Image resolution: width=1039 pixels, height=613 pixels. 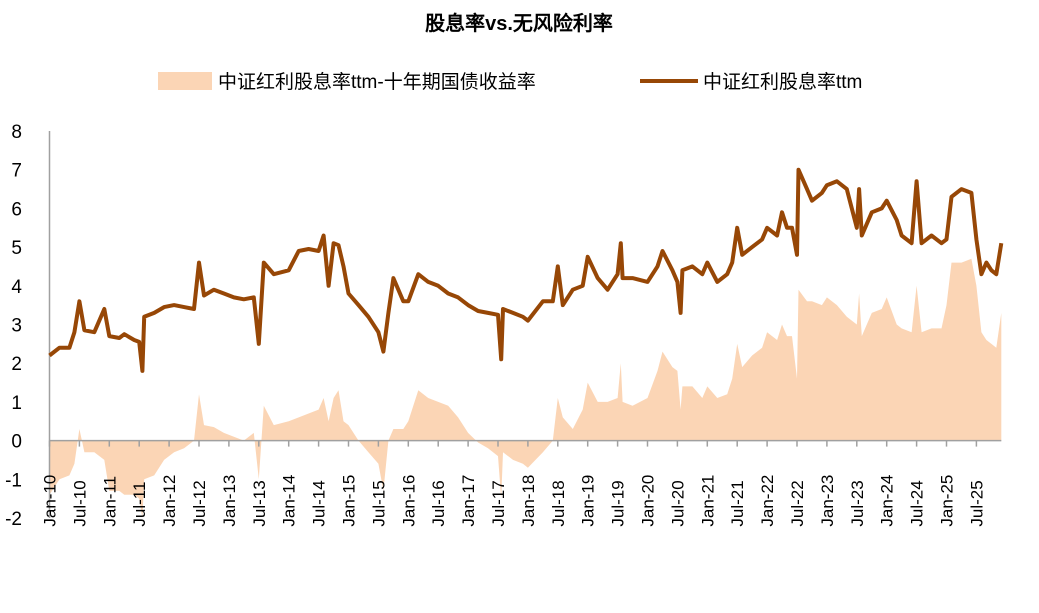 What do you see at coordinates (519, 23) in the screenshot?
I see `chart-title: 股息率vs.无风险利率` at bounding box center [519, 23].